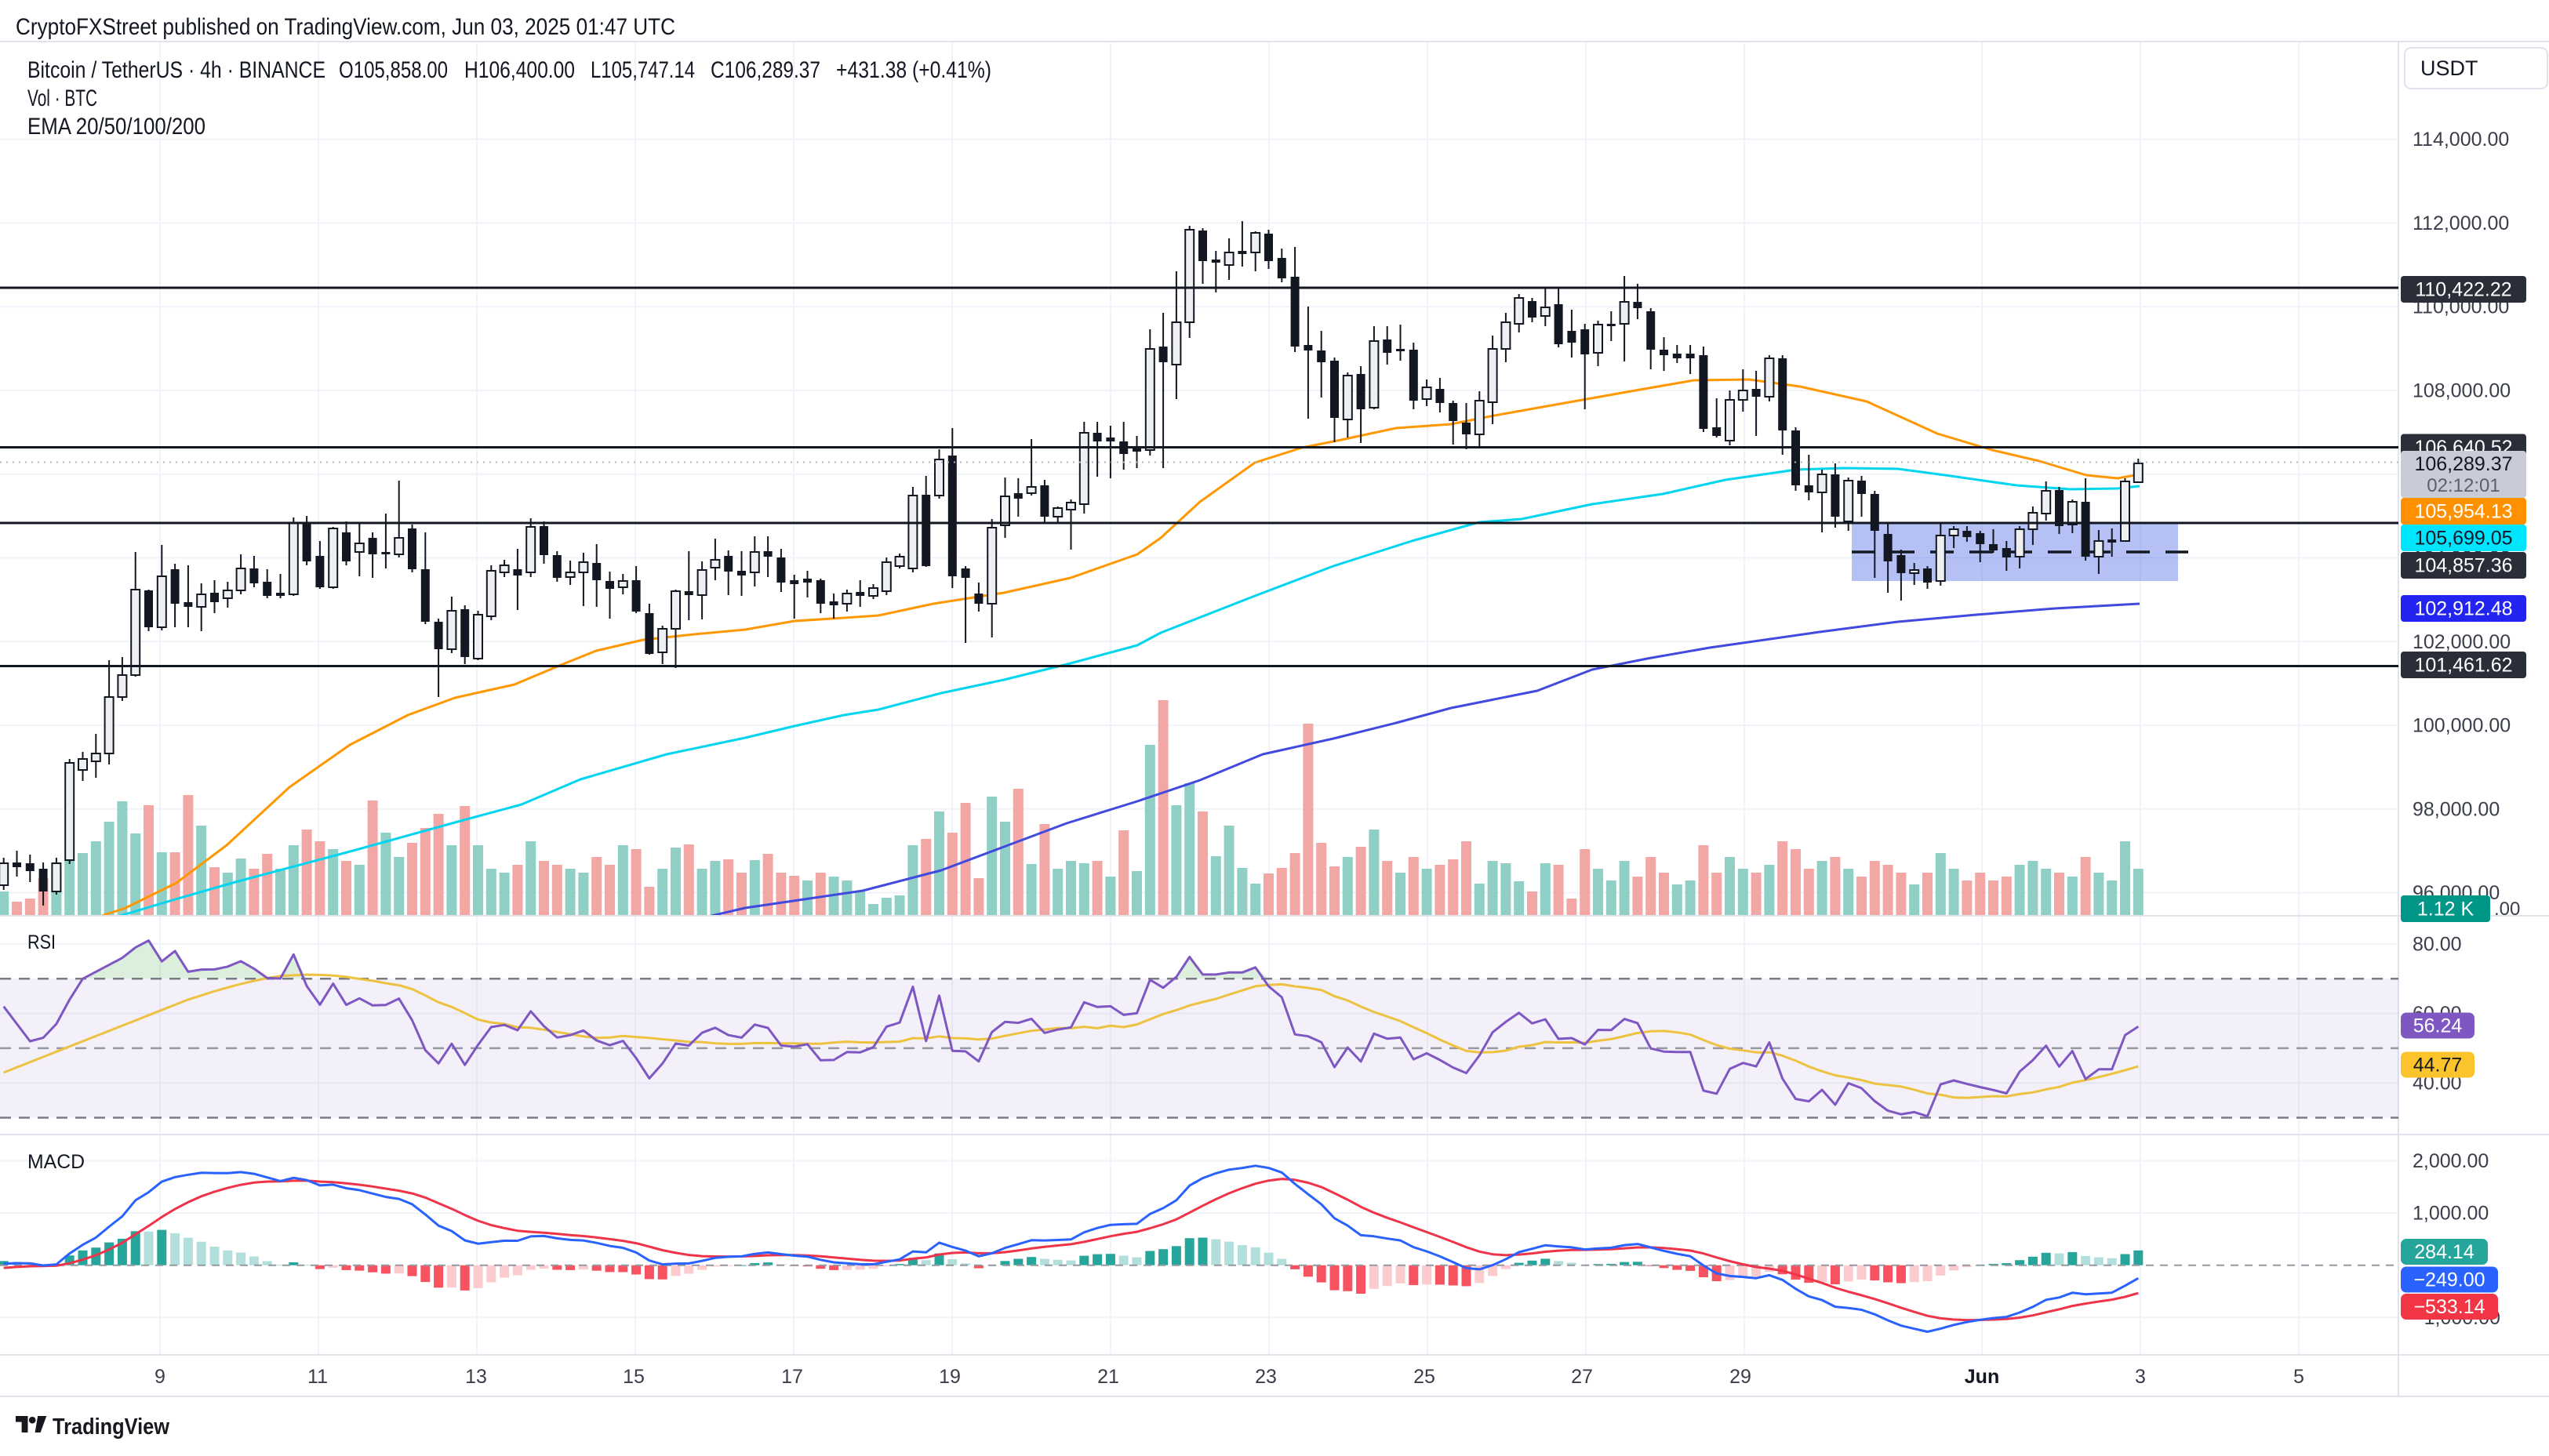 Image resolution: width=2549 pixels, height=1456 pixels. I want to click on svg-text: 104,857.36, so click(2463, 566).